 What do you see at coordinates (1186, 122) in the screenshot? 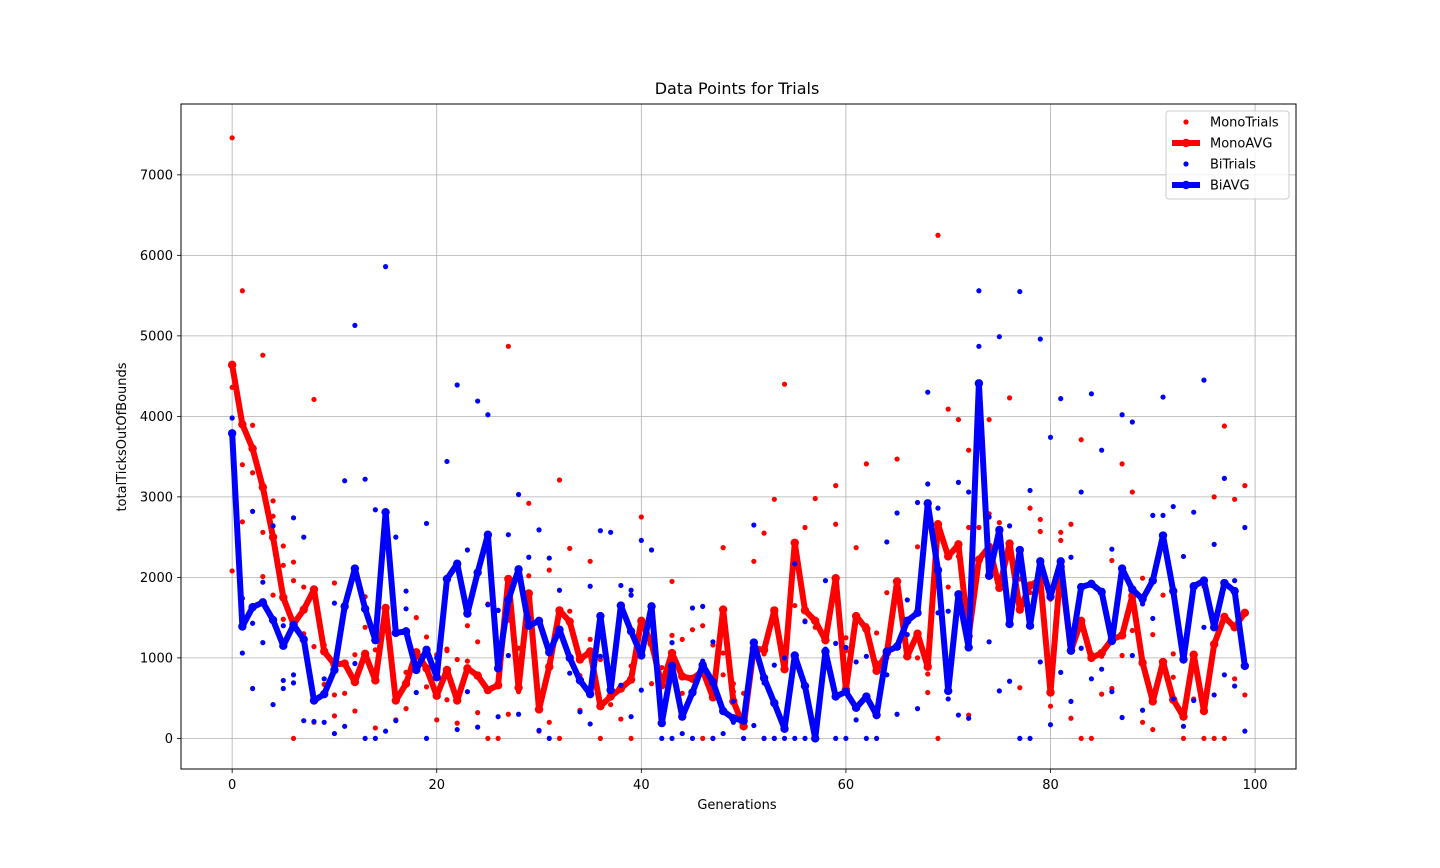
I see `legend-marker-MonoTrials` at bounding box center [1186, 122].